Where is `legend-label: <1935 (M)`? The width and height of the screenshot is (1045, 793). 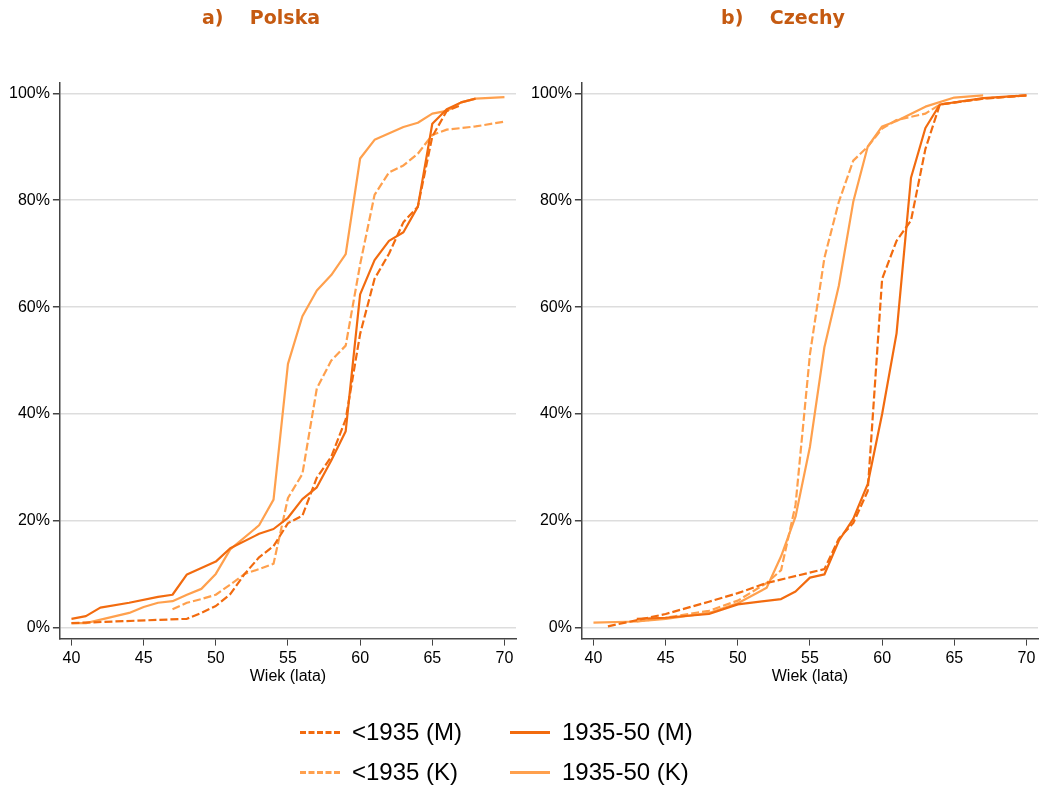
legend-label: <1935 (M) is located at coordinates (407, 732).